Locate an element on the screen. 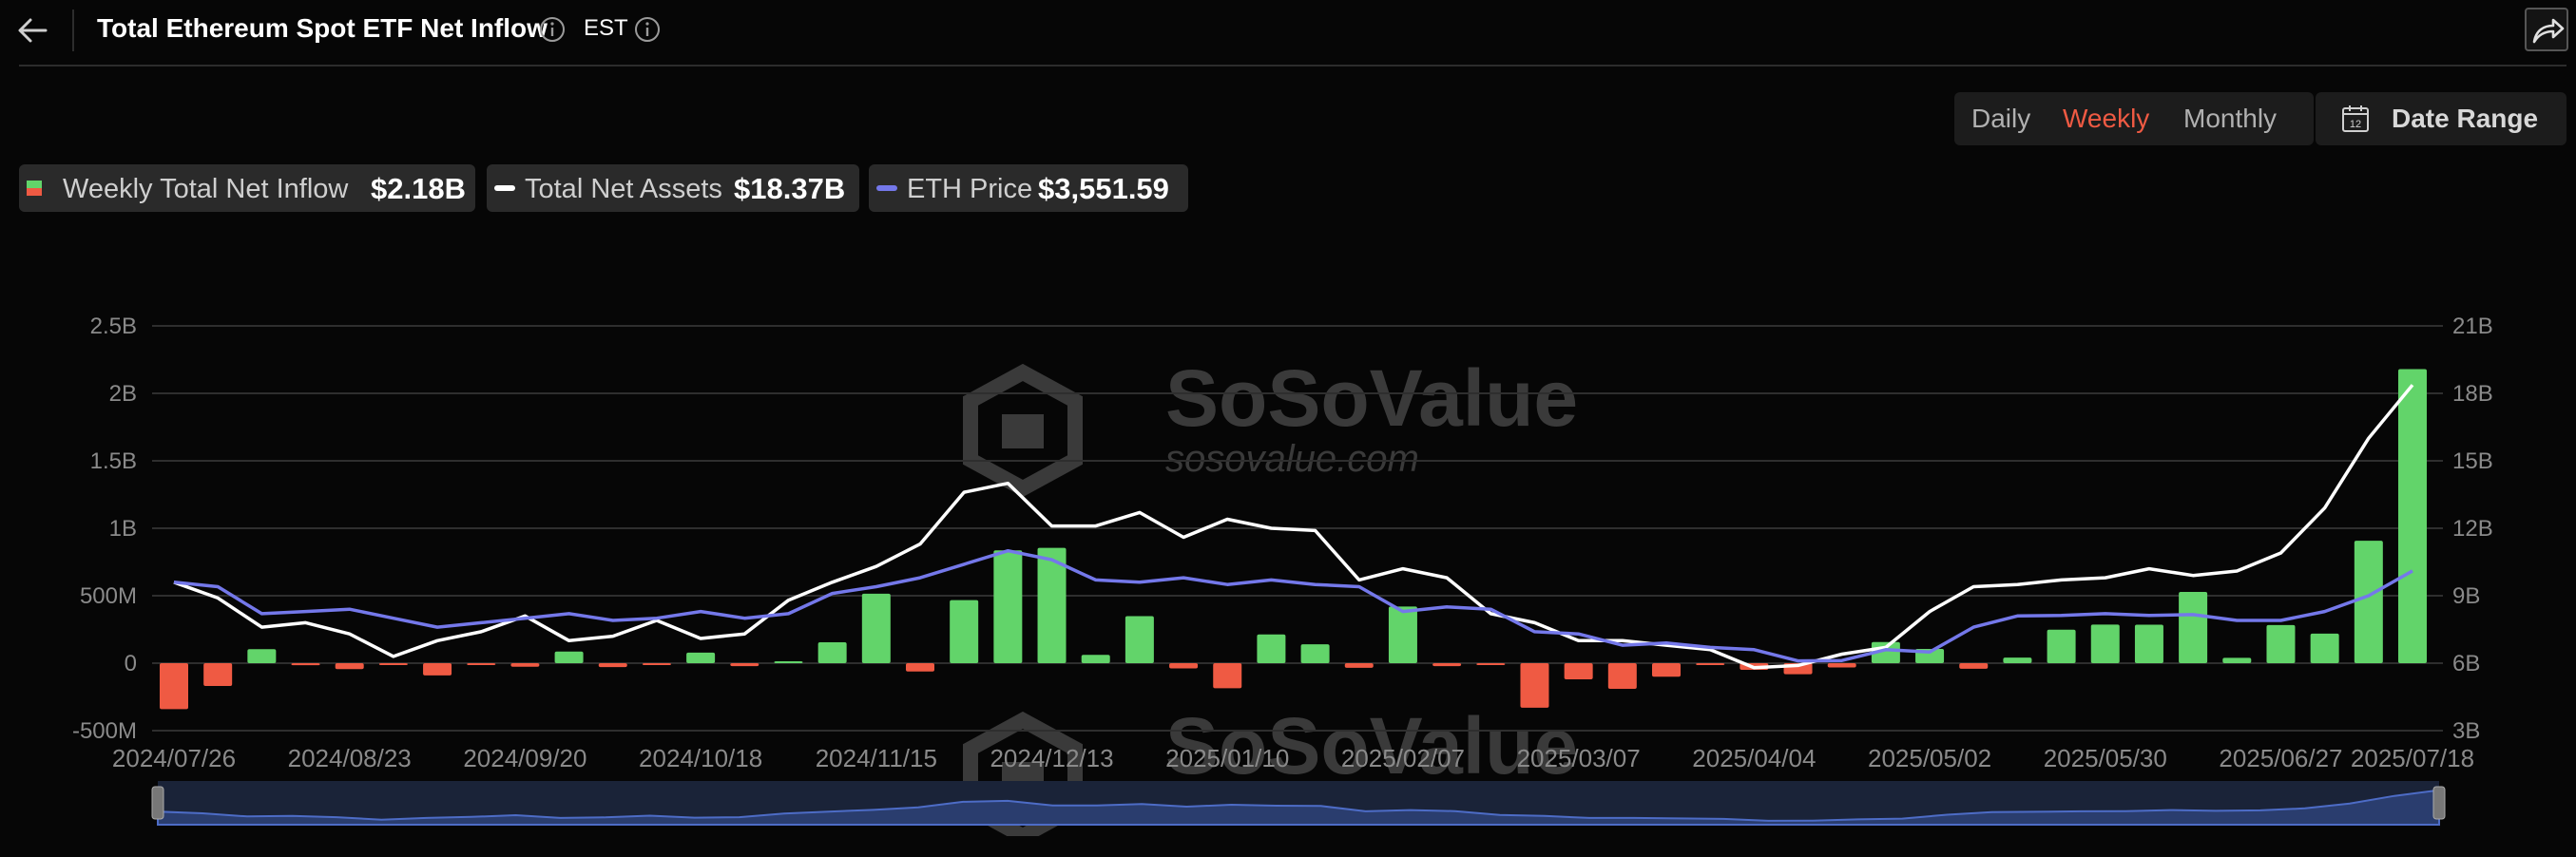  page-title: Total Ethereum Spot ETF Net Inflow is located at coordinates (323, 28).